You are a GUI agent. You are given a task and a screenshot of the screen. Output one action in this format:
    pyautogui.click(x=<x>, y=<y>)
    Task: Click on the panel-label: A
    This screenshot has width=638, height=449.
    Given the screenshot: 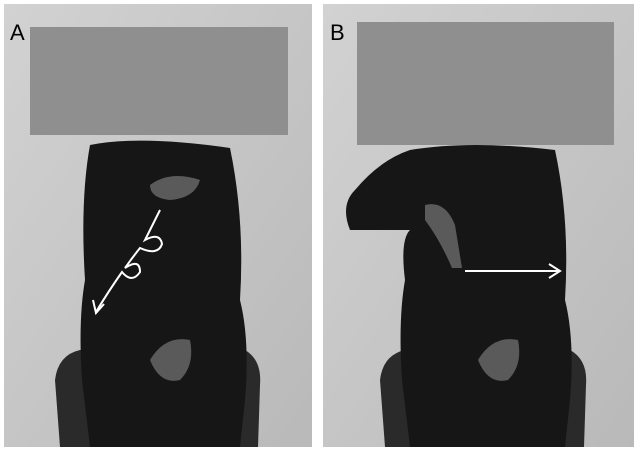 What is the action you would take?
    pyautogui.click(x=17, y=32)
    